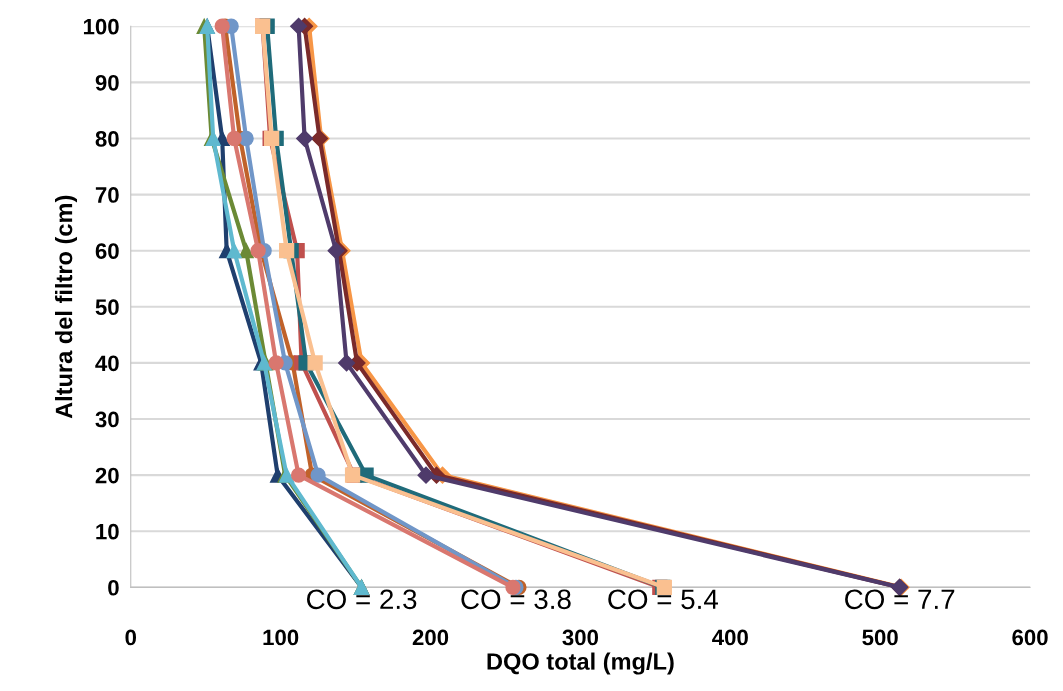 This screenshot has width=1063, height=691. Describe the element at coordinates (107, 139) in the screenshot. I see `y-tick-label: 80` at that location.